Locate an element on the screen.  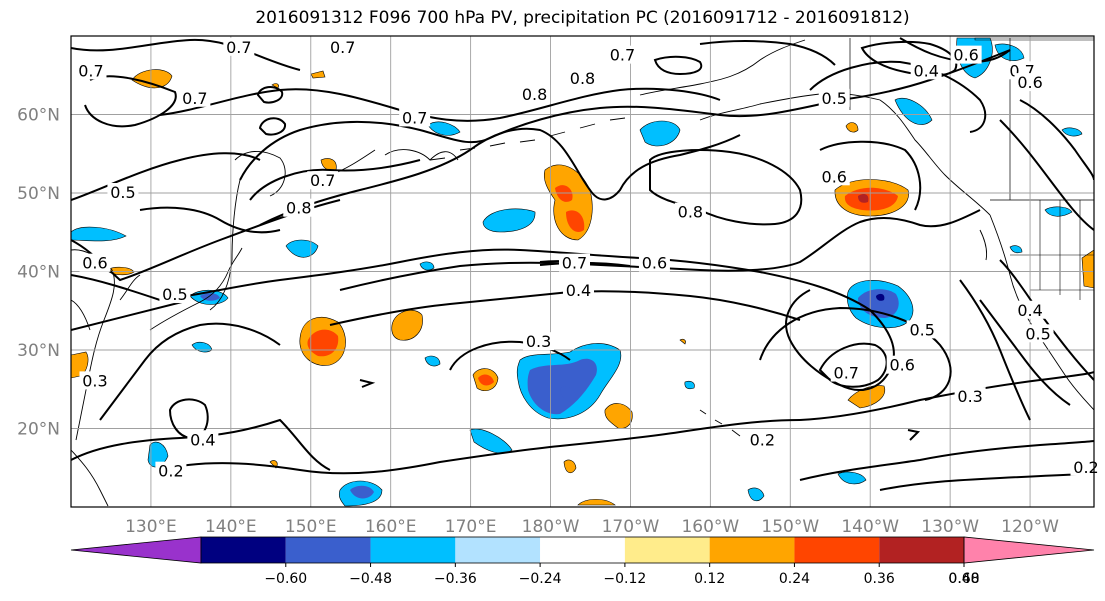
lon-tick-label: 170°W is located at coordinates (631, 527).